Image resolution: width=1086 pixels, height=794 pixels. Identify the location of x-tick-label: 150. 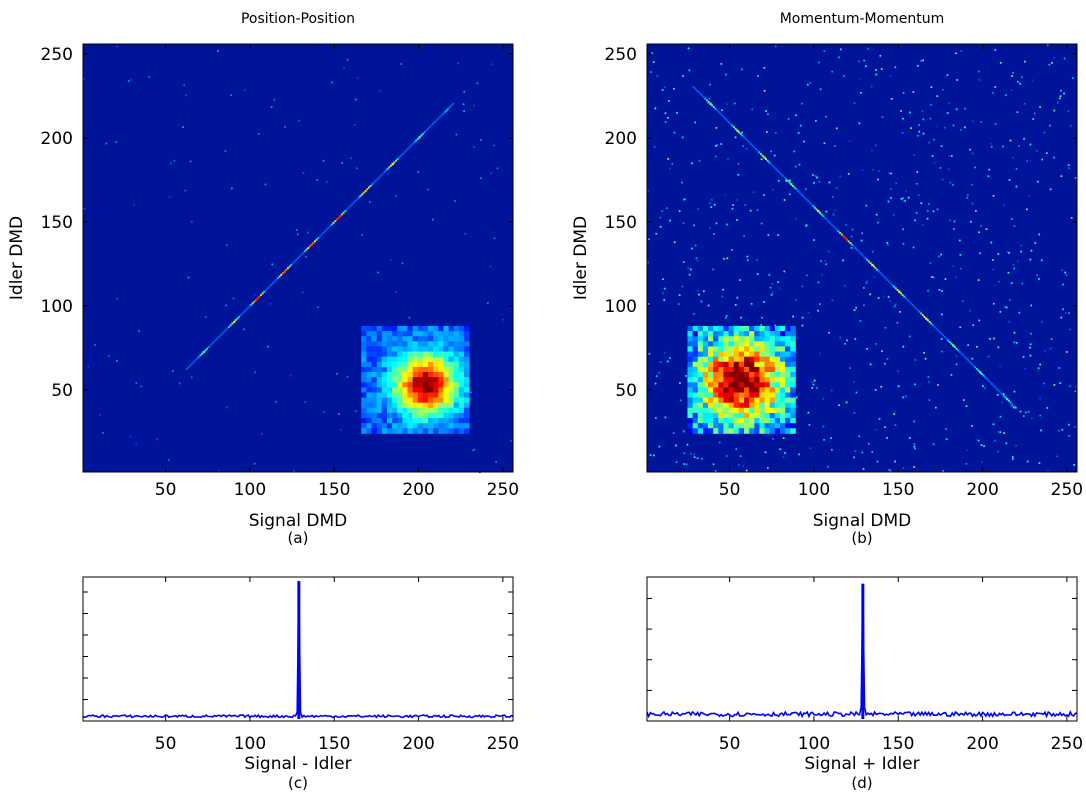
(898, 744).